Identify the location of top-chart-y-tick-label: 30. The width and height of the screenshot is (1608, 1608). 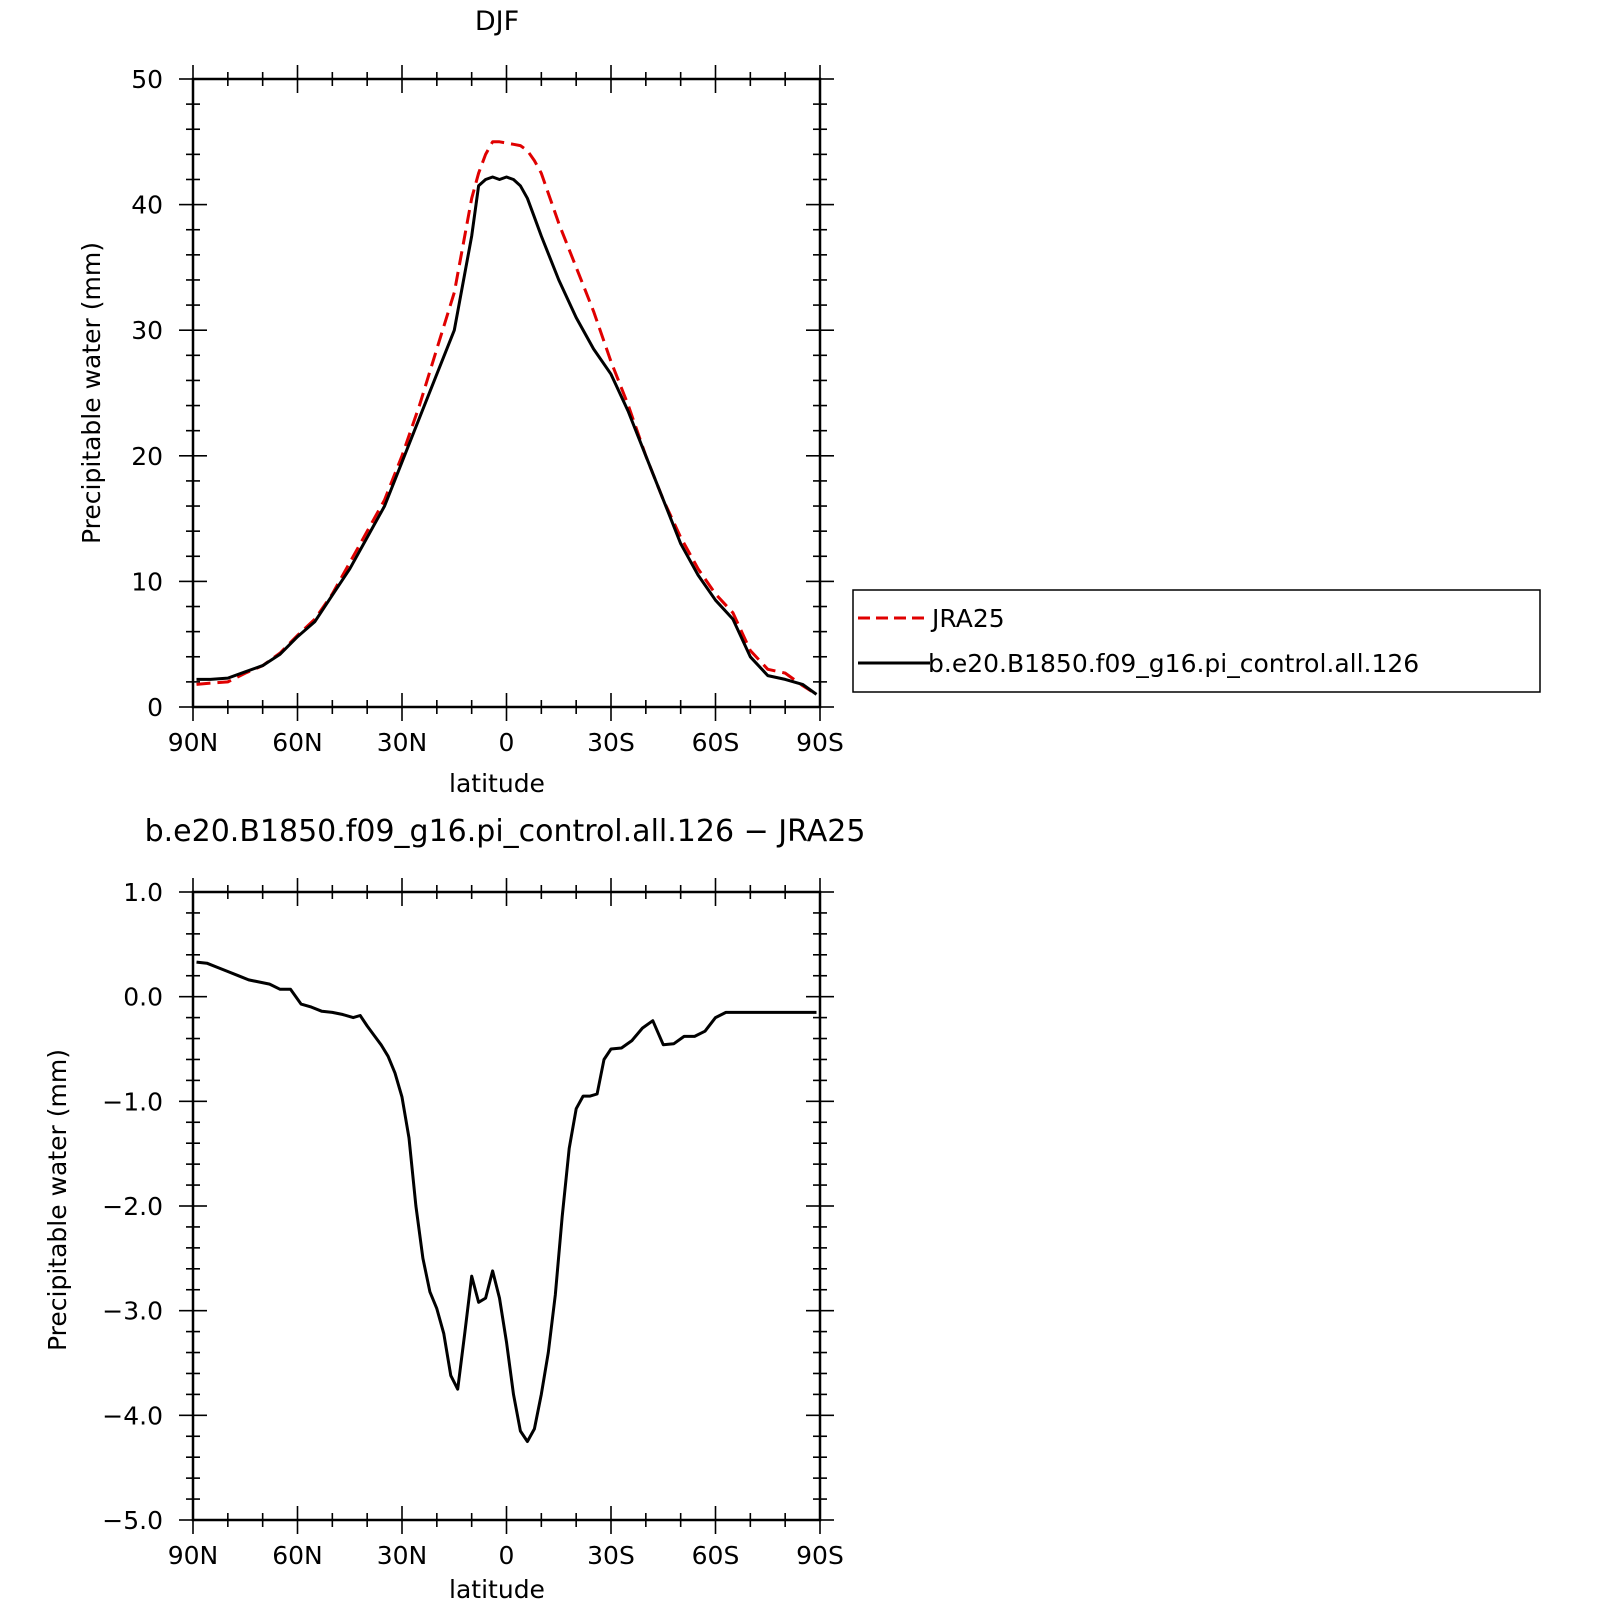
(147, 330).